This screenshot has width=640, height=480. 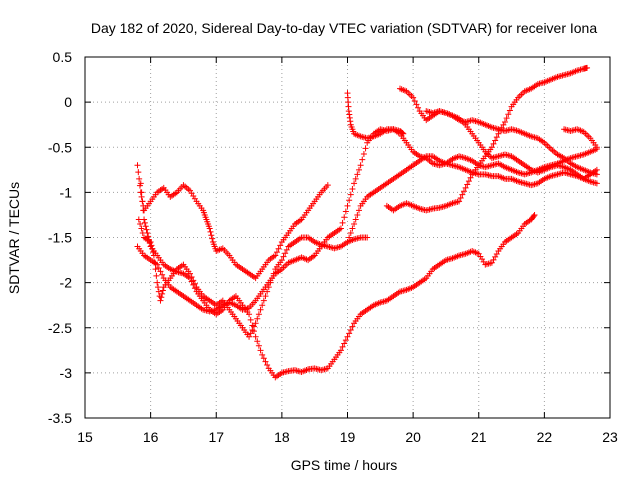 I want to click on x-tick-label: 20, so click(x=413, y=437).